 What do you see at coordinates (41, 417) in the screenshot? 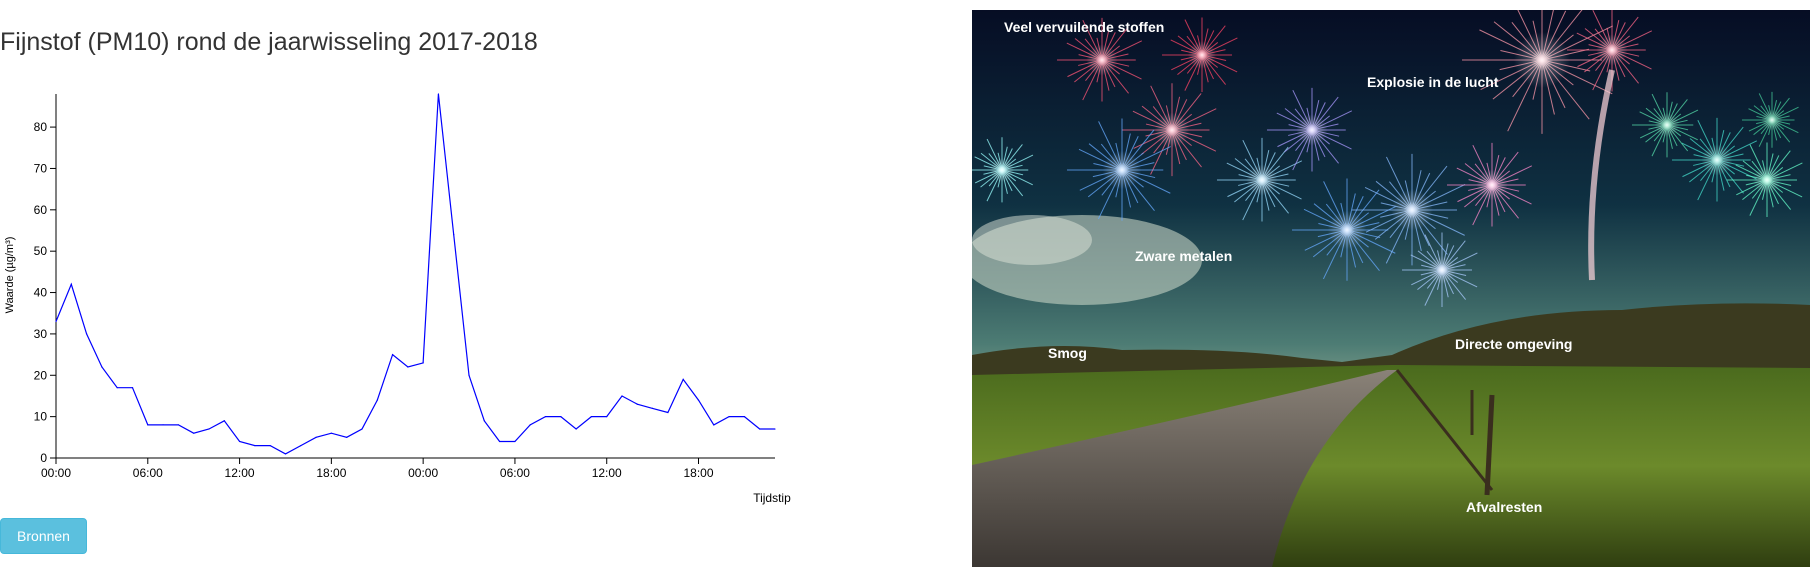
I see `y-tick-label: 10` at bounding box center [41, 417].